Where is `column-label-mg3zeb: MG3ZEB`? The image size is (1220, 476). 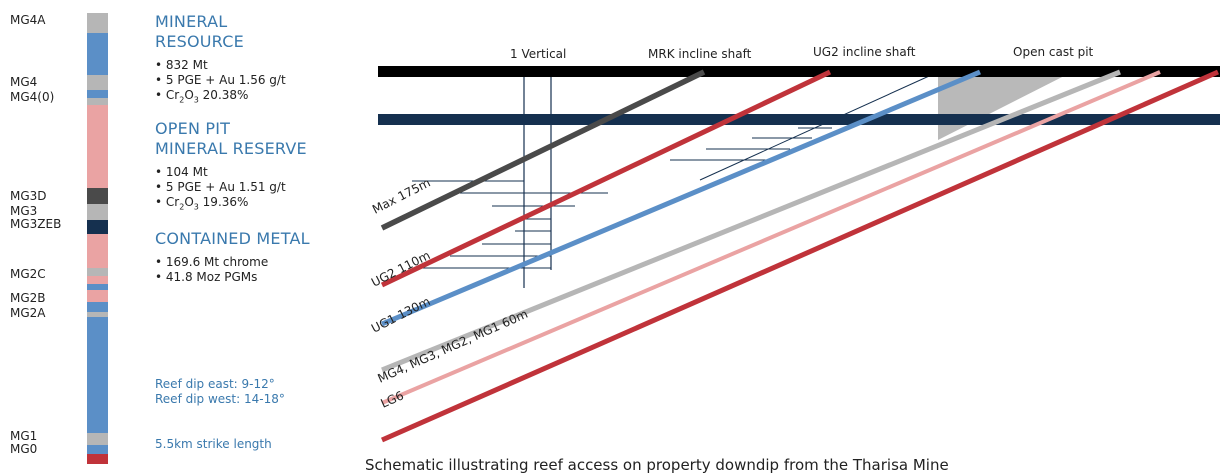 column-label-mg3zeb: MG3ZEB is located at coordinates (36, 224).